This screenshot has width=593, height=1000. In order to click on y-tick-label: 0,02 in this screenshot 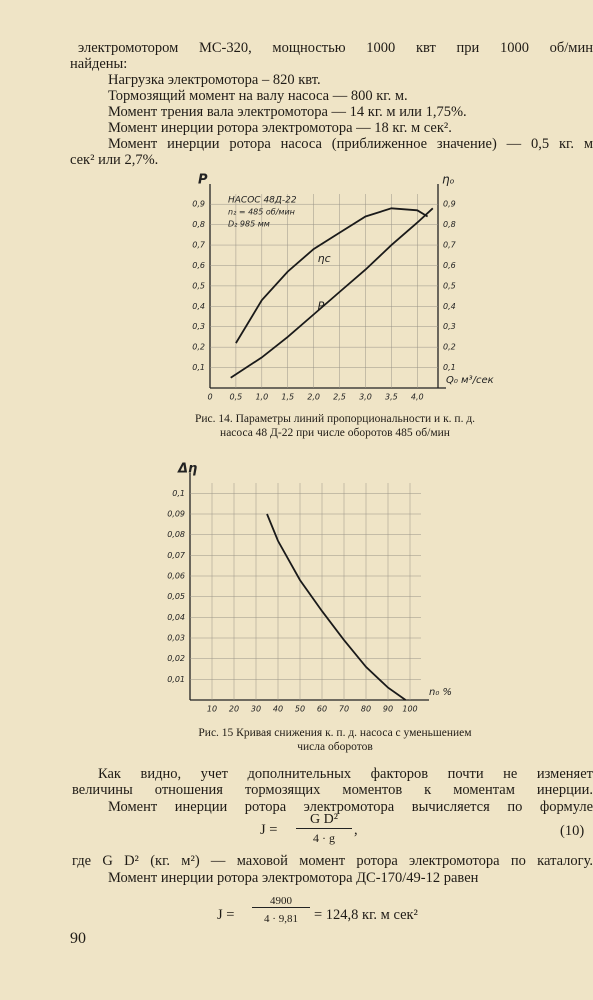, I will do `click(176, 658)`.